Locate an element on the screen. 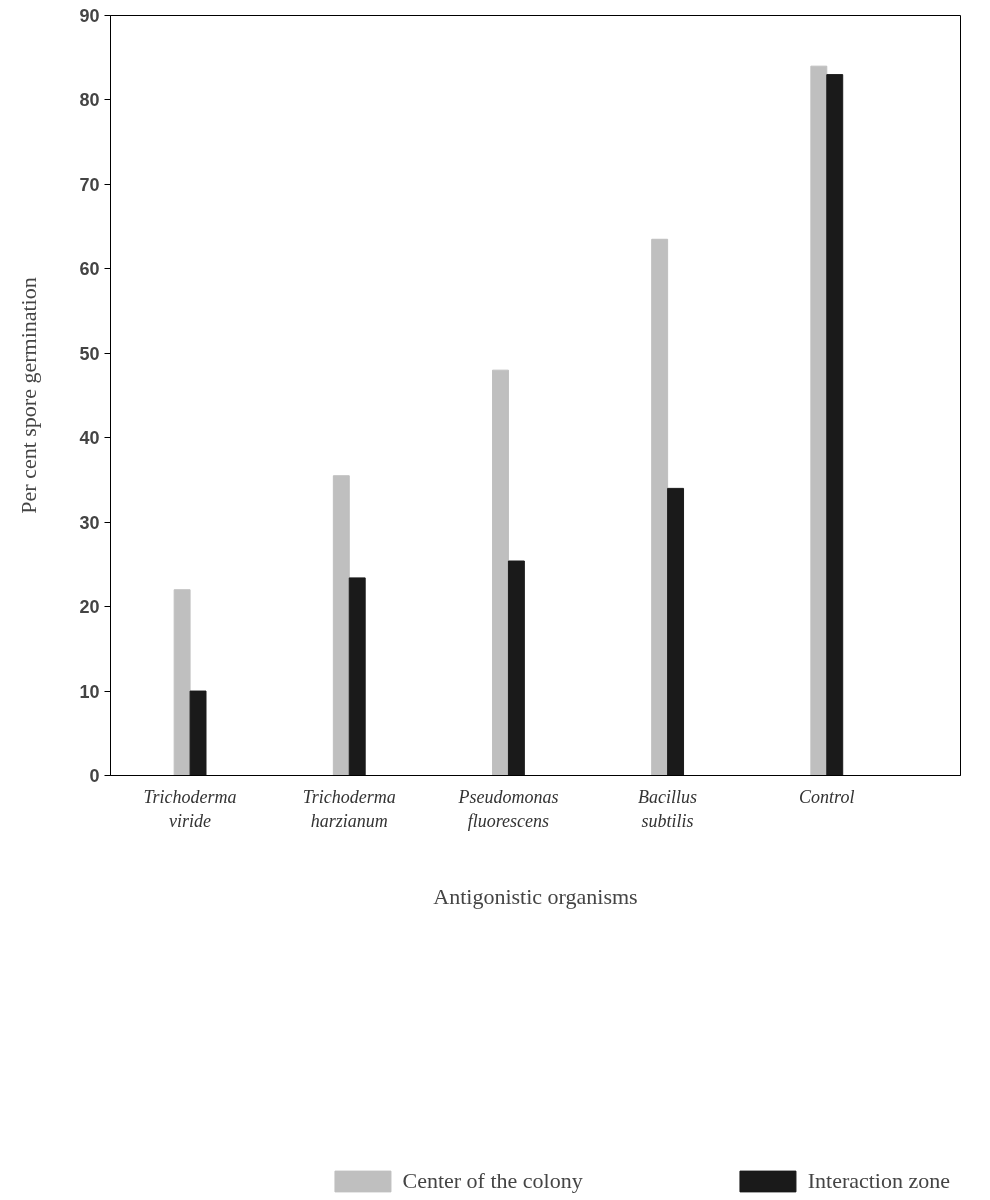 This screenshot has height=1200, width=990. y-tick-label: 20 is located at coordinates (89, 607).